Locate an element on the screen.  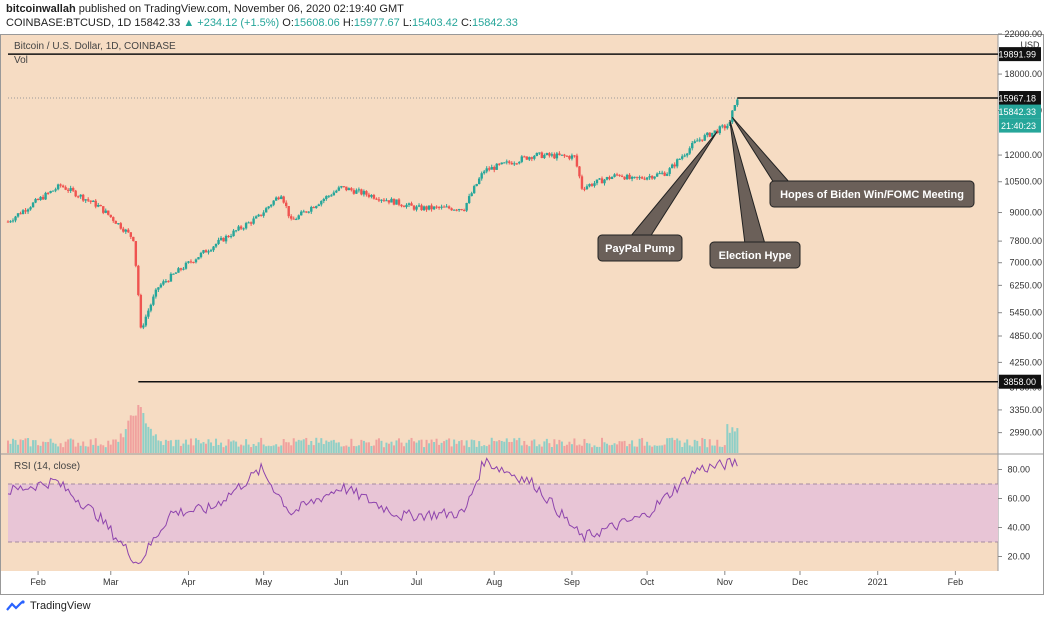
marker-label-support-bg is located at coordinates (1020, 381).